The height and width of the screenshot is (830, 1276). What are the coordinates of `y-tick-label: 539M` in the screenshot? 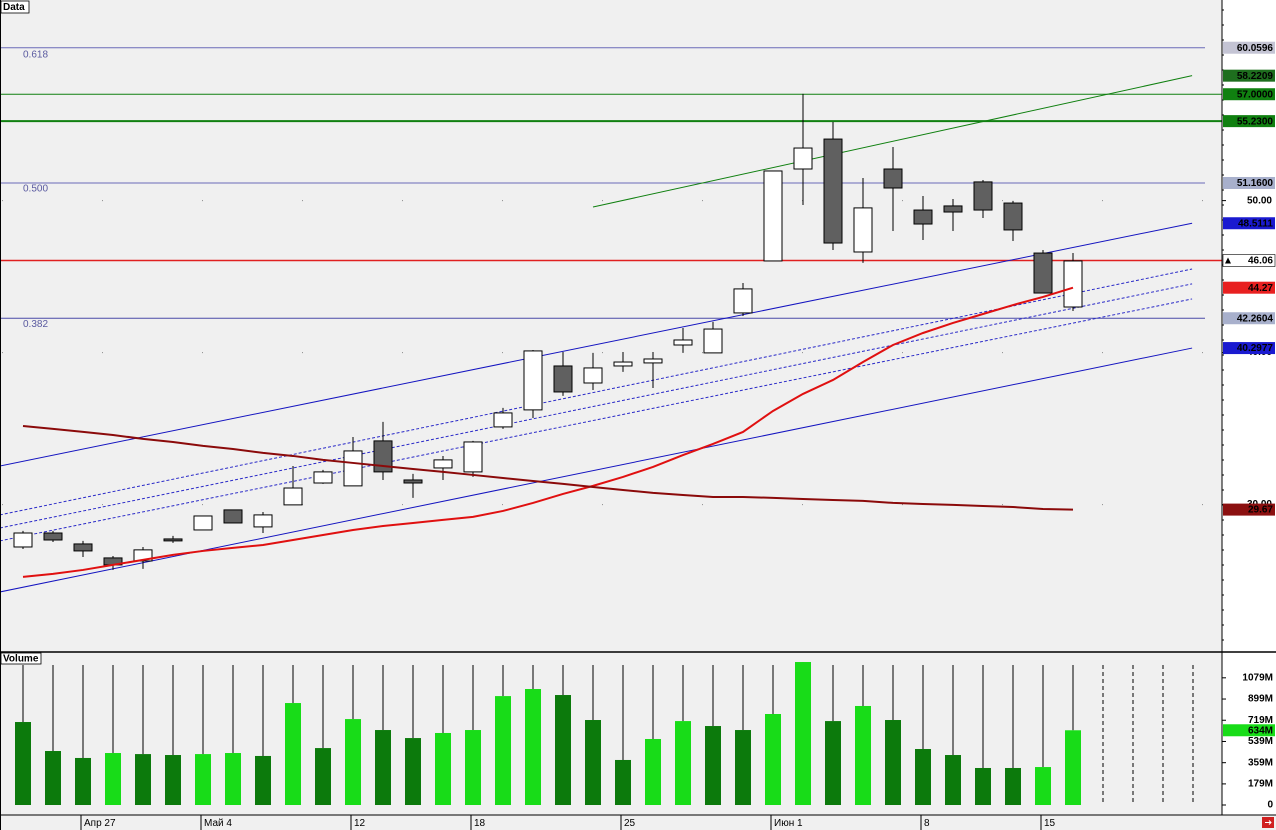 It's located at (1260, 741).